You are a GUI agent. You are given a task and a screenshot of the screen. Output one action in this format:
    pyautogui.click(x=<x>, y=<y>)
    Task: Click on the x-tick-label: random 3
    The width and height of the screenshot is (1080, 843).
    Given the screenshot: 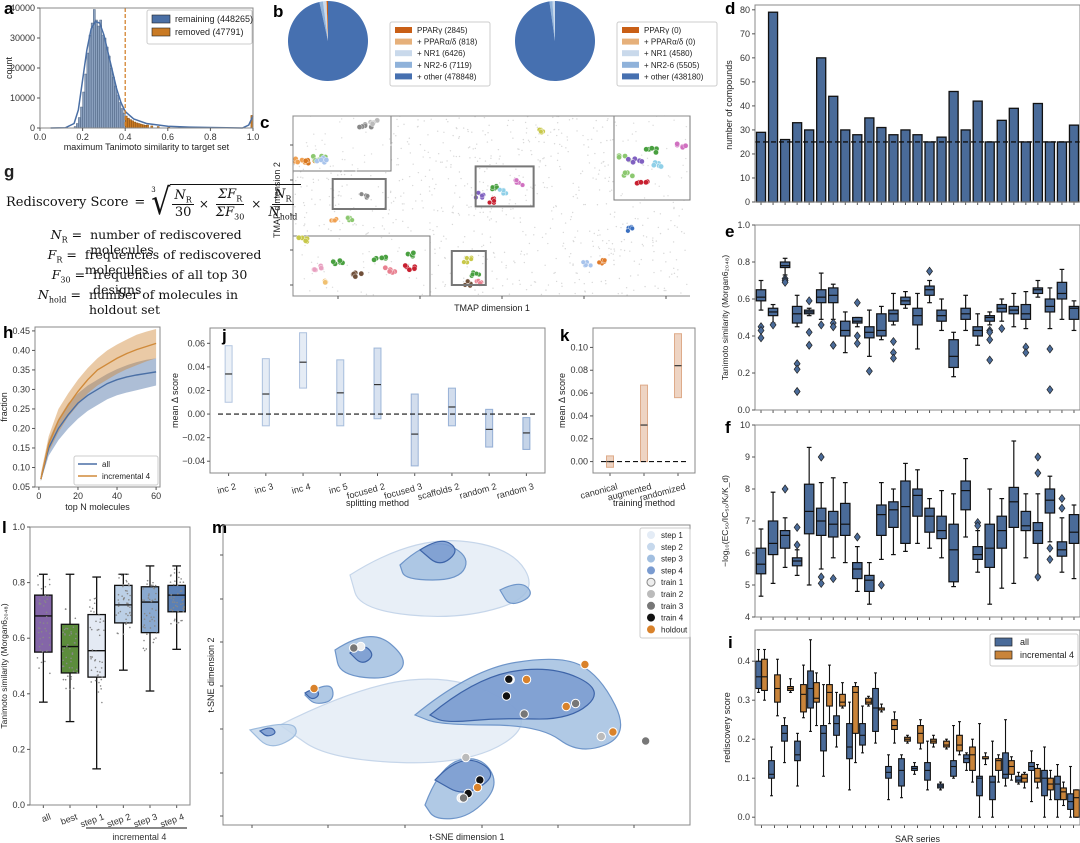 What is the action you would take?
    pyautogui.click(x=515, y=491)
    